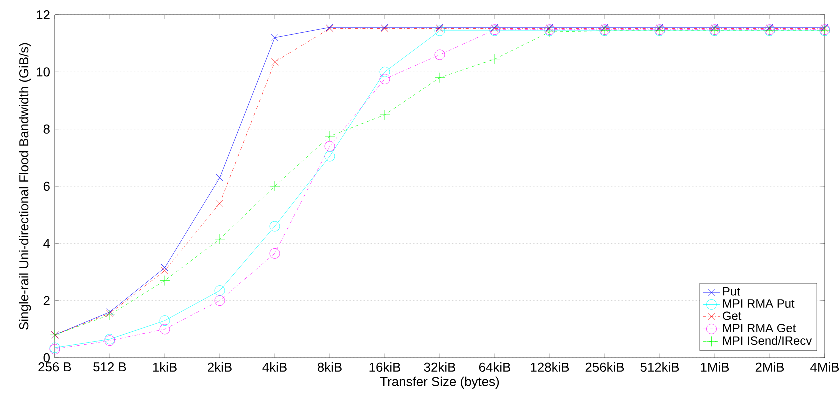 This screenshot has height=412, width=839. I want to click on y-tick-label: 4, so click(47, 243).